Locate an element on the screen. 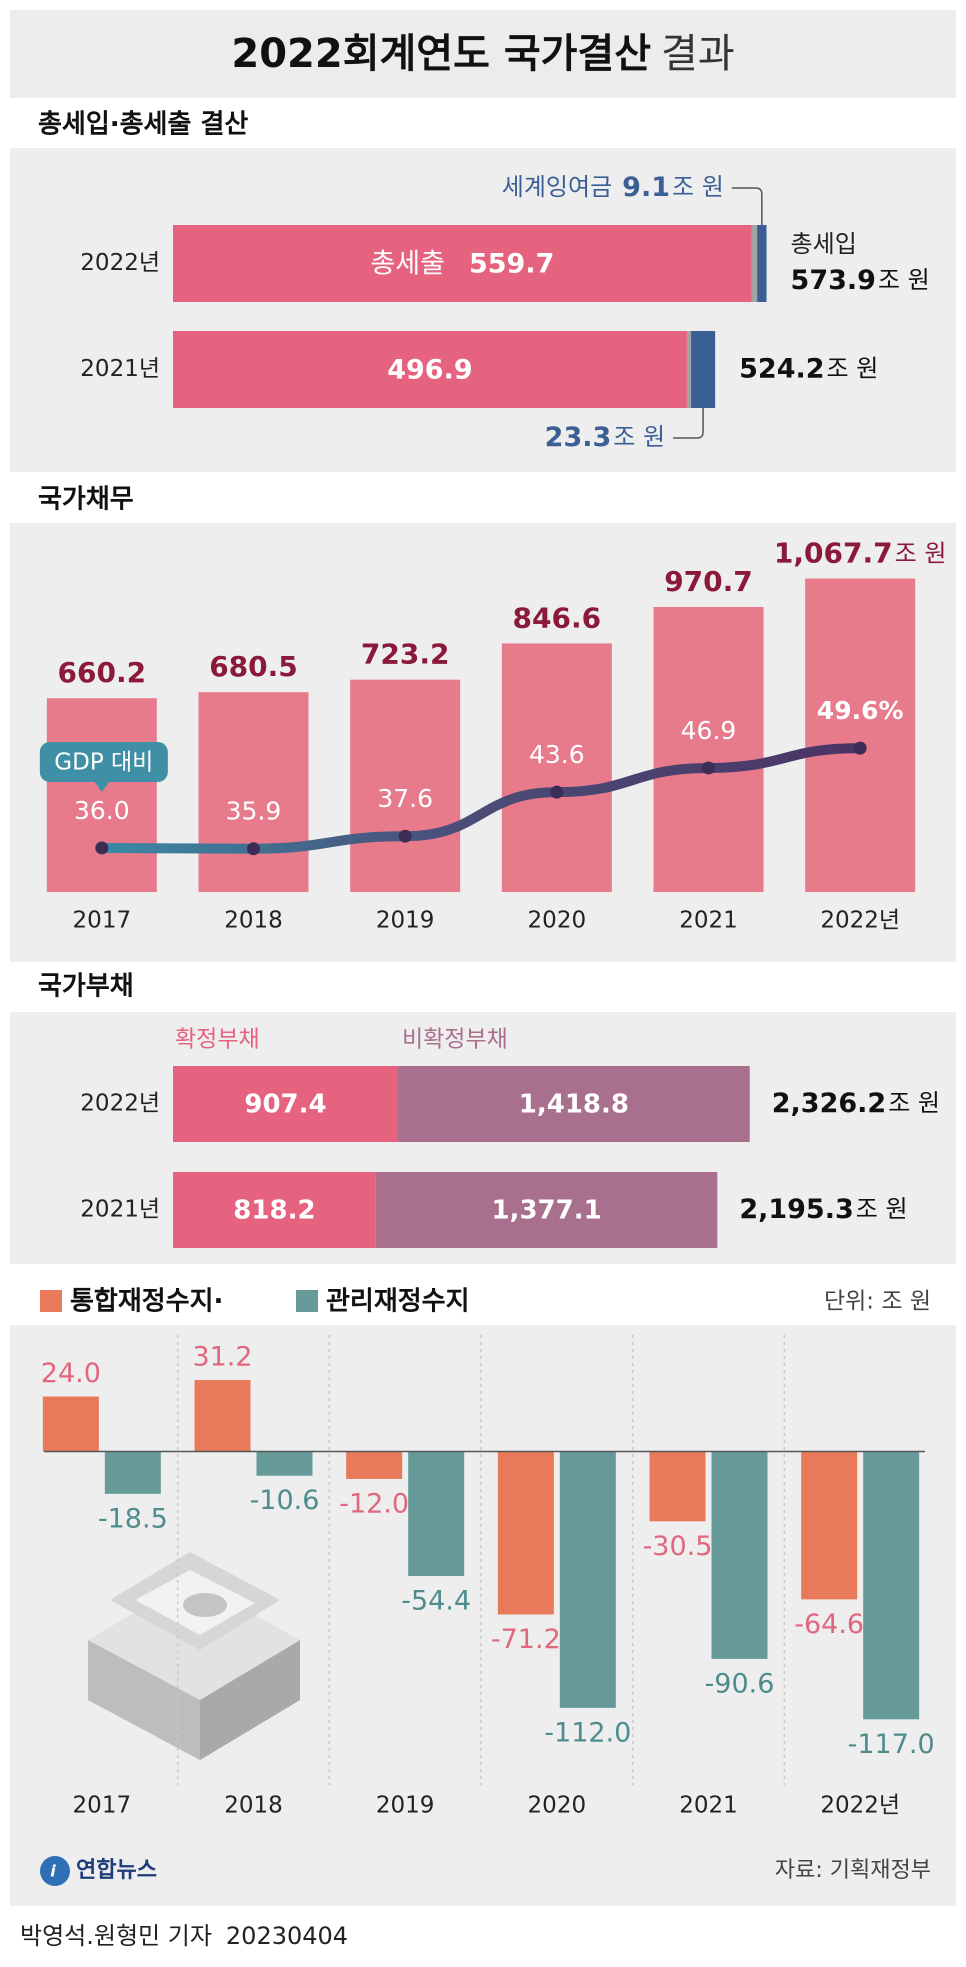 The width and height of the screenshot is (966, 1967). value-label: 496.9 is located at coordinates (429, 369).